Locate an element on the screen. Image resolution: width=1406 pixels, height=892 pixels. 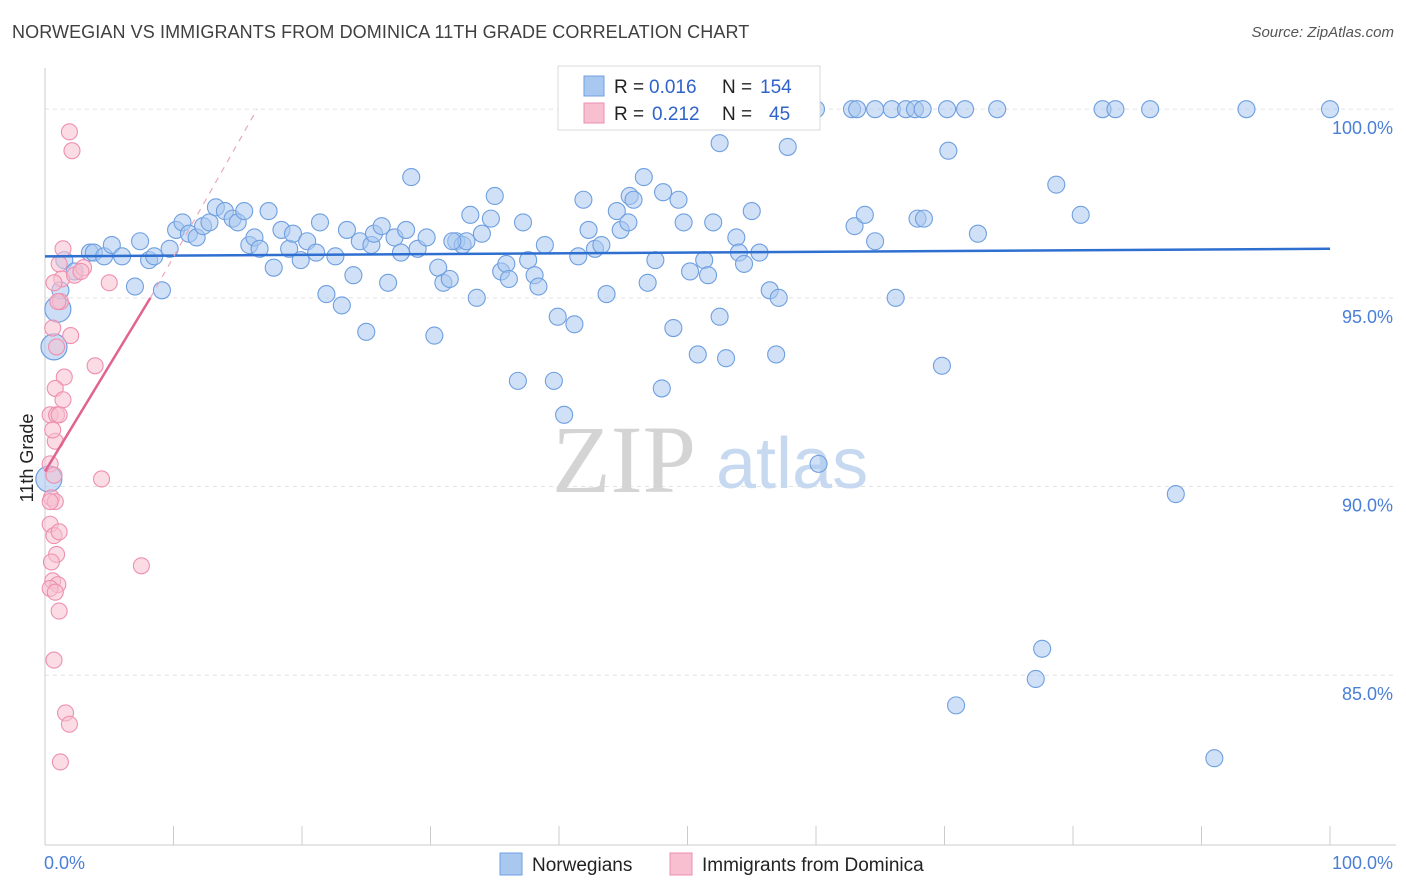
x-tick-labels: 0.0% 100.0% is located at coordinates (718, 863).